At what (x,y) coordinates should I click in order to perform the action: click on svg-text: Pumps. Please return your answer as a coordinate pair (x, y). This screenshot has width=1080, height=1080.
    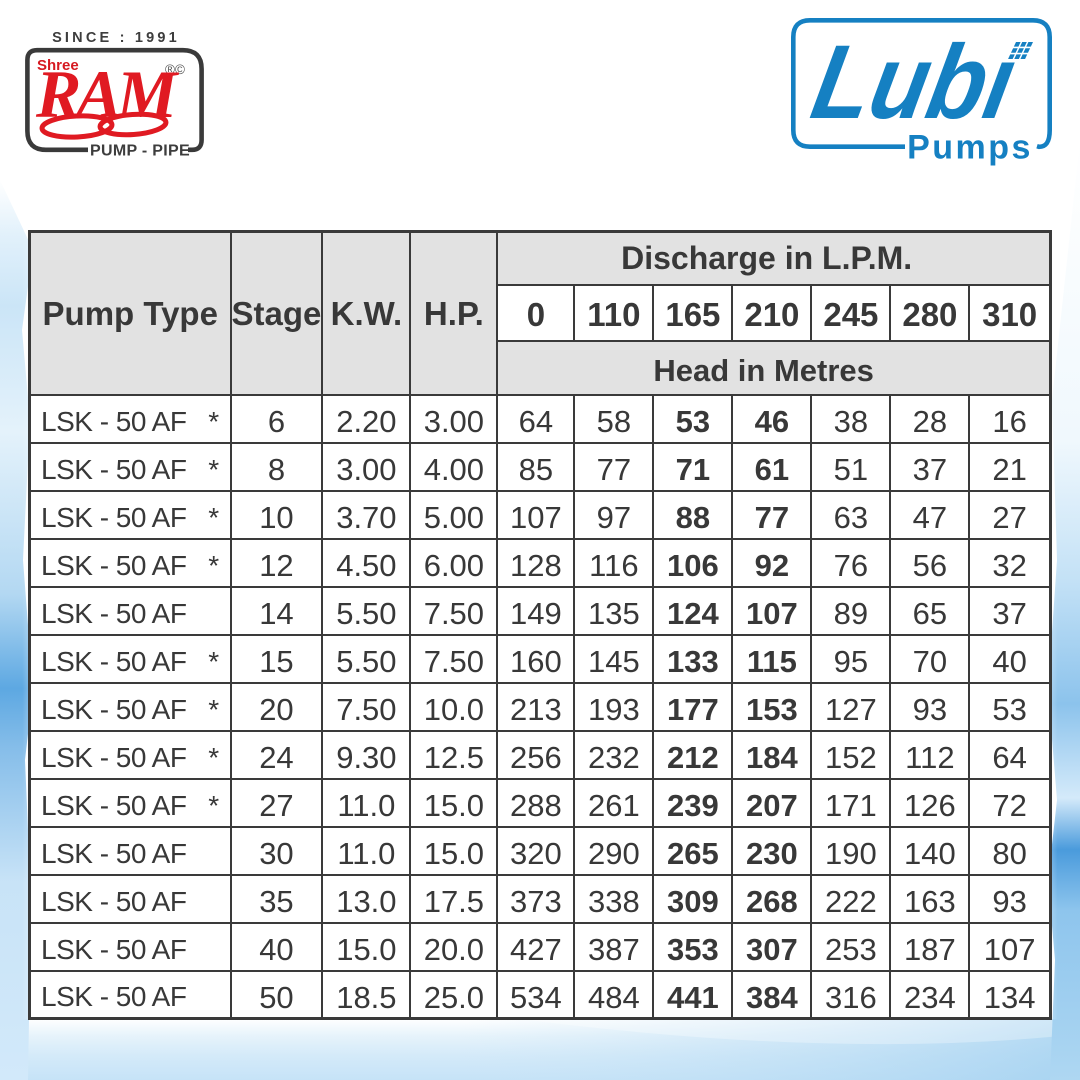
    Looking at the image, I should click on (970, 148).